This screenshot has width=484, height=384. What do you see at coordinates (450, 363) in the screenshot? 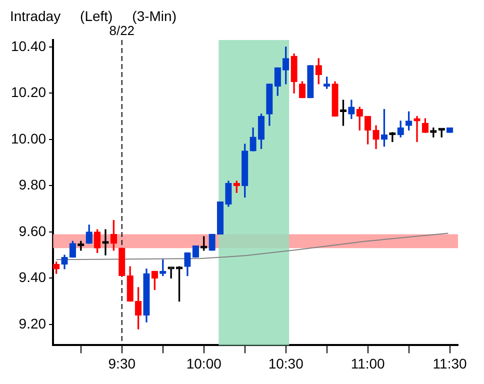
I see `x-tick-label: 11:30` at bounding box center [450, 363].